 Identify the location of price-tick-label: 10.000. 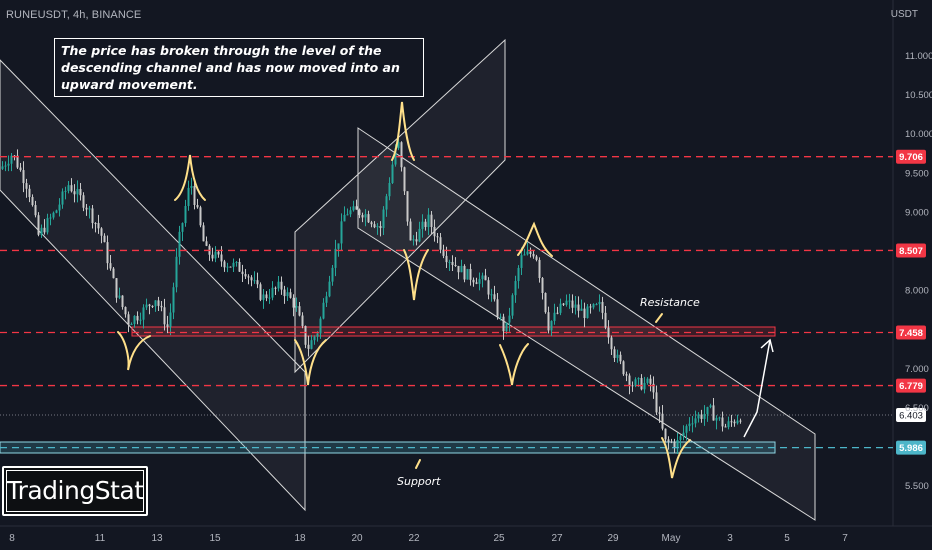
(918, 134).